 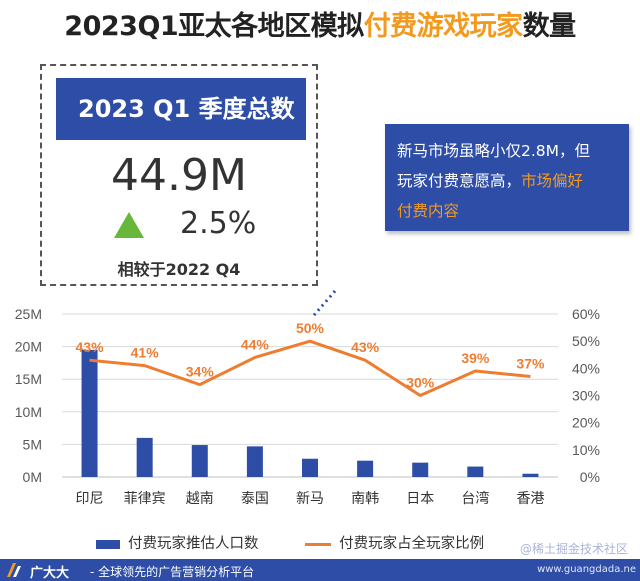 What do you see at coordinates (590, 477) in the screenshot?
I see `y-right-tick-label: 0%` at bounding box center [590, 477].